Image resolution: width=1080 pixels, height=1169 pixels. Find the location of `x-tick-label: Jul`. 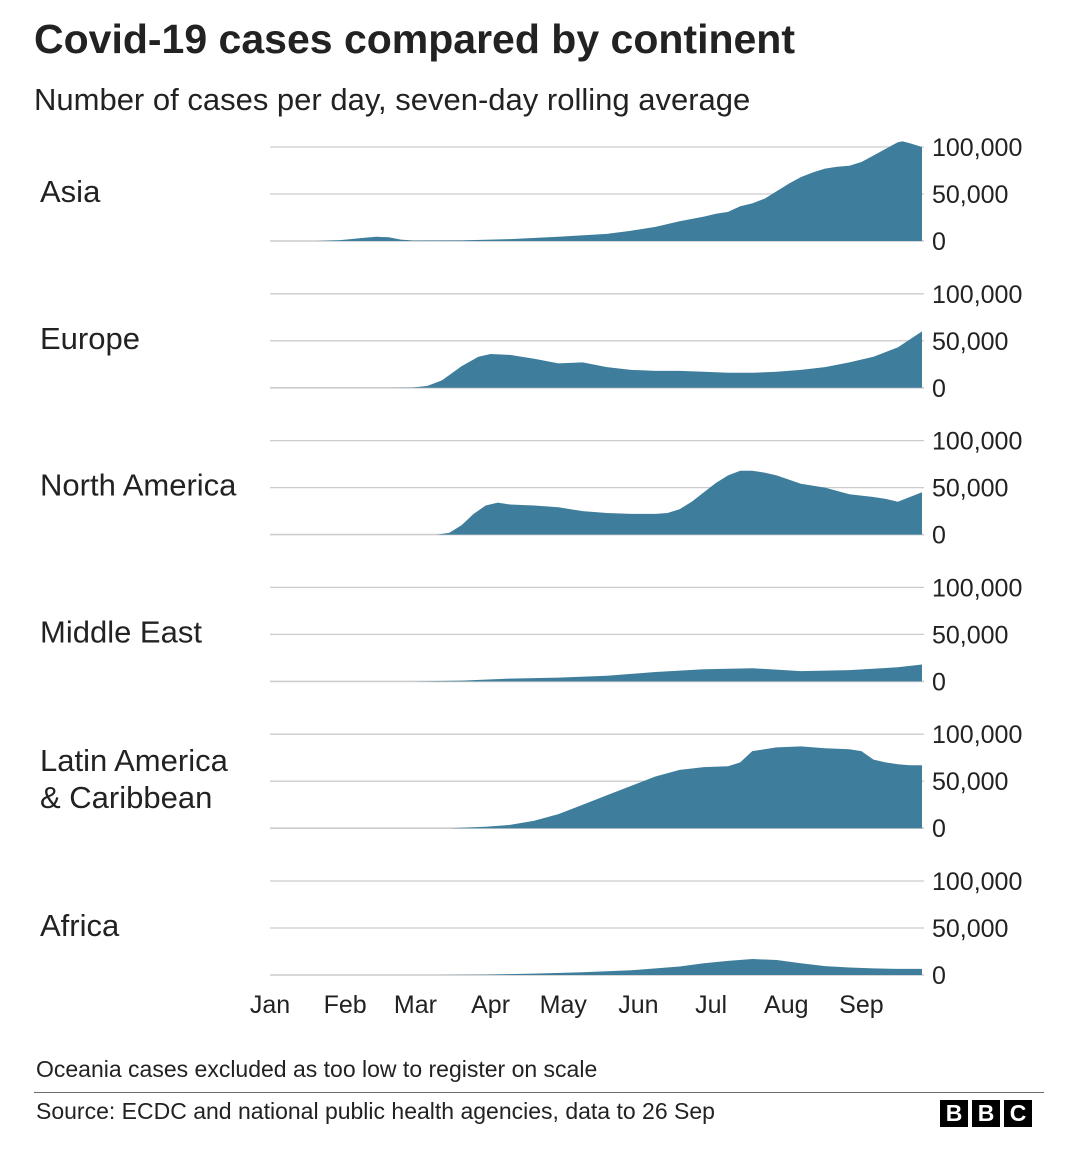

x-tick-label: Jul is located at coordinates (711, 1005).